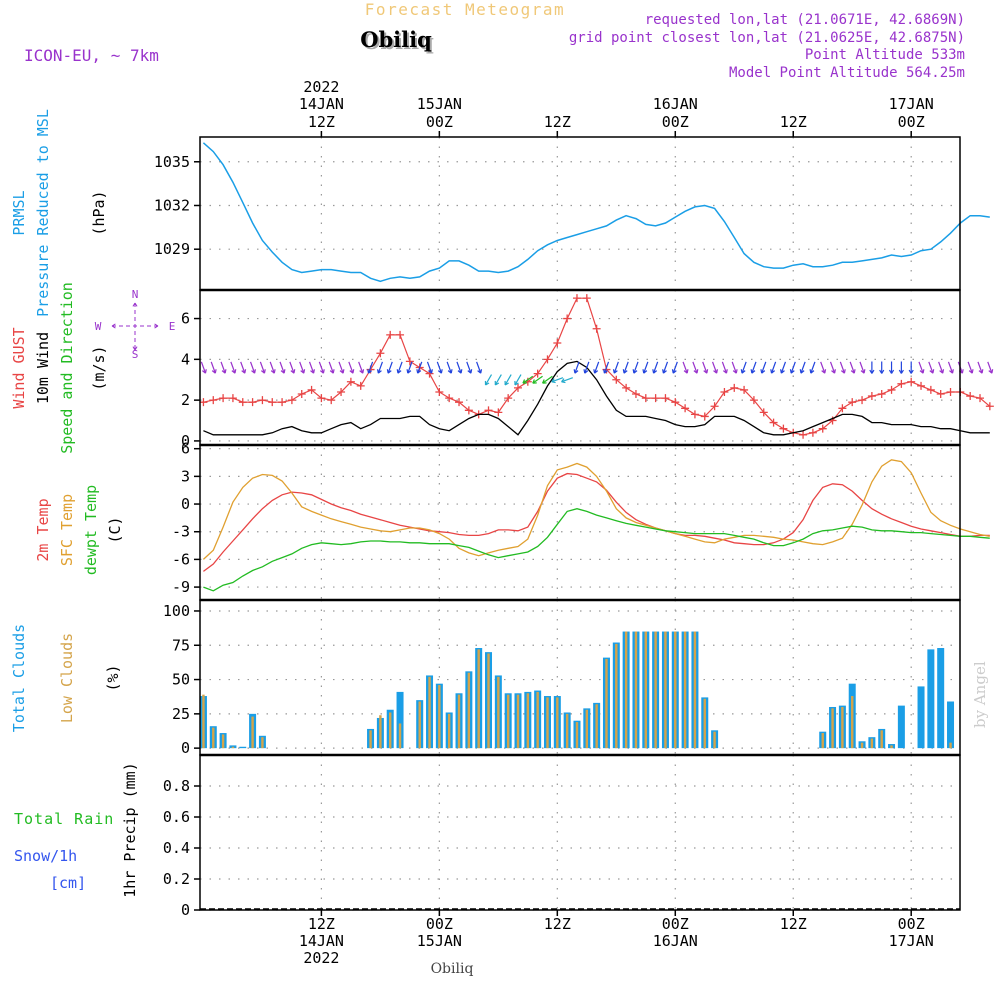  What do you see at coordinates (19, 212) in the screenshot?
I see `pressure-label-1: PRMSL` at bounding box center [19, 212].